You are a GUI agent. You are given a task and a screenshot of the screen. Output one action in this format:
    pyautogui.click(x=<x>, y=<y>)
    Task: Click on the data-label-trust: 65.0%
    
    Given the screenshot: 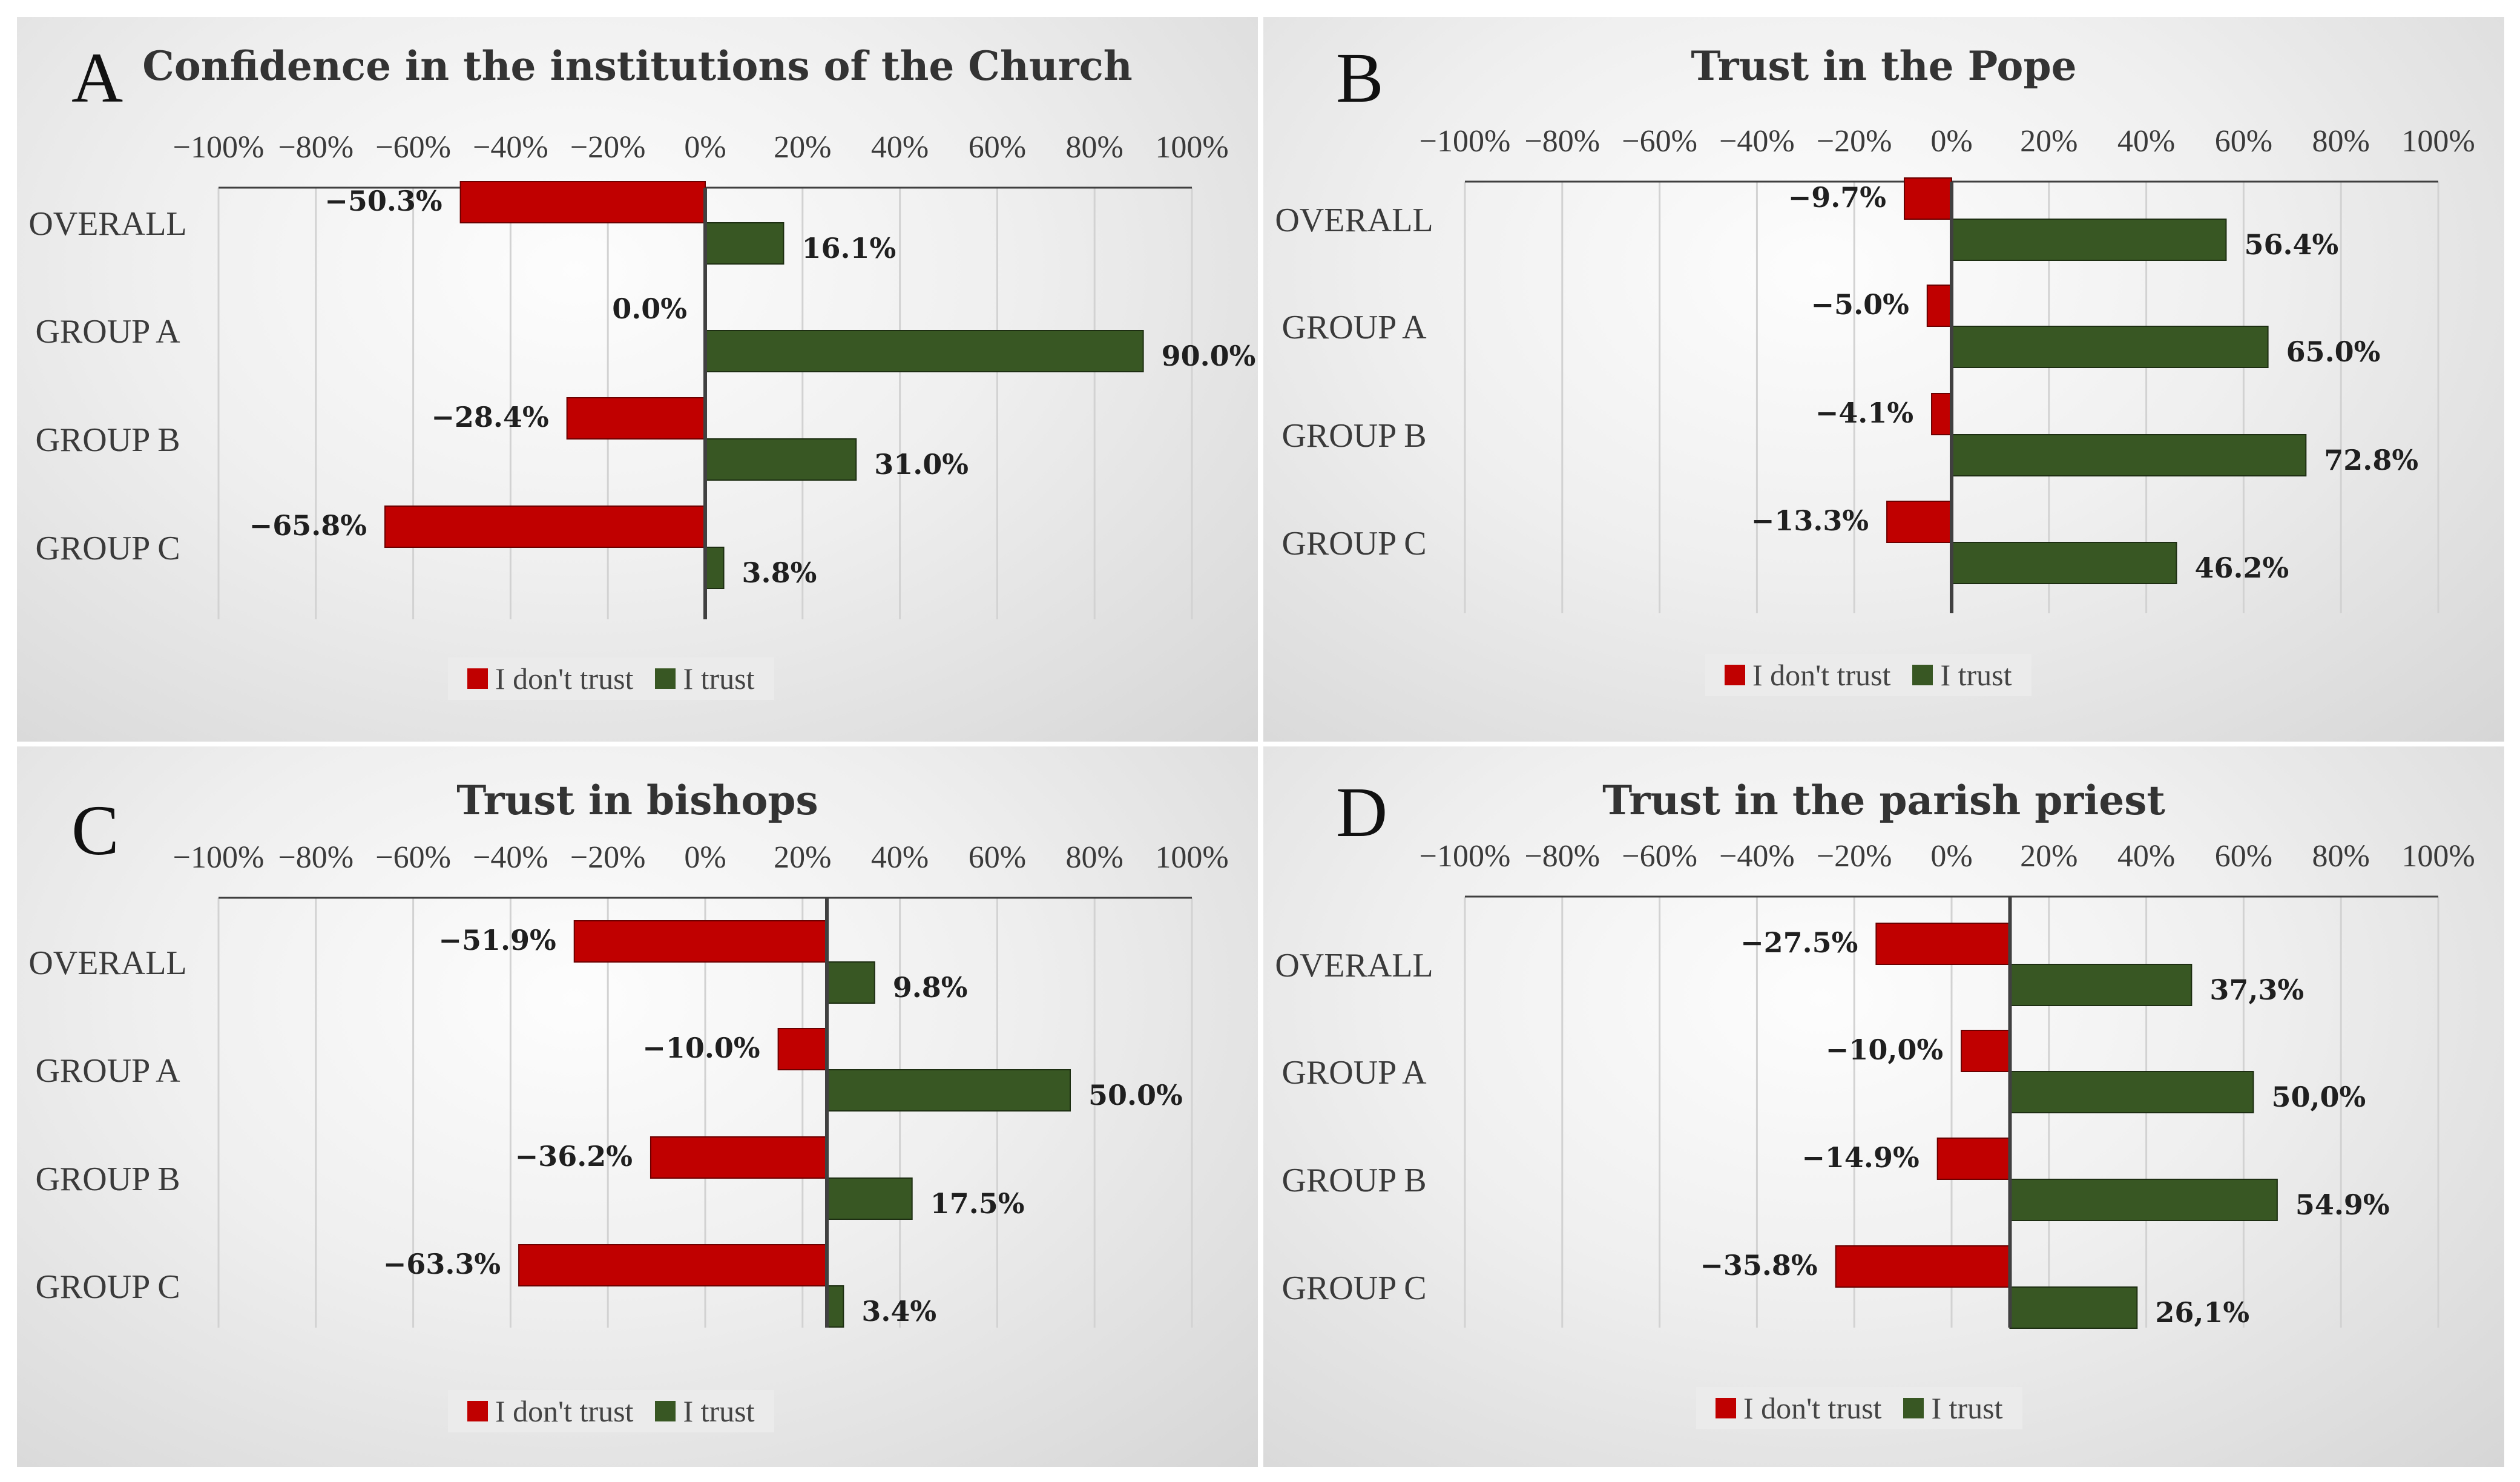 What is the action you would take?
    pyautogui.click(x=2333, y=351)
    